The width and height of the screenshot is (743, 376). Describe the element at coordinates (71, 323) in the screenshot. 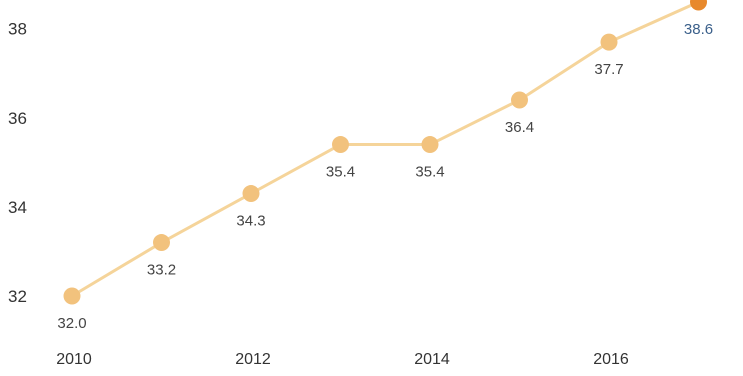

I see `data-label: 32.0` at that location.